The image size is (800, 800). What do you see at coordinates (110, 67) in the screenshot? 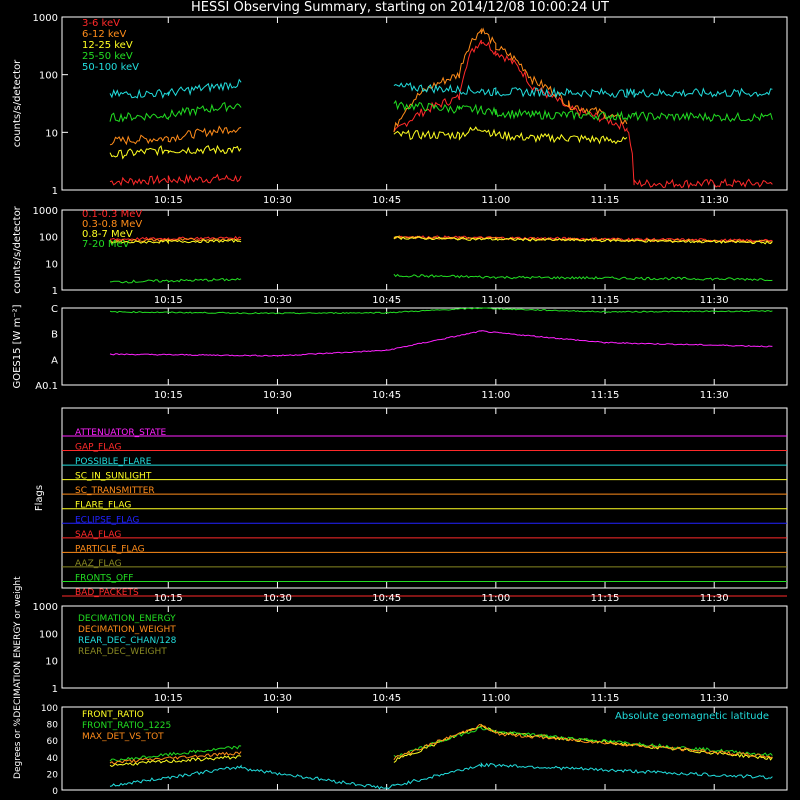
I see `legend-50-100 keV: 50-100 keV` at bounding box center [110, 67].